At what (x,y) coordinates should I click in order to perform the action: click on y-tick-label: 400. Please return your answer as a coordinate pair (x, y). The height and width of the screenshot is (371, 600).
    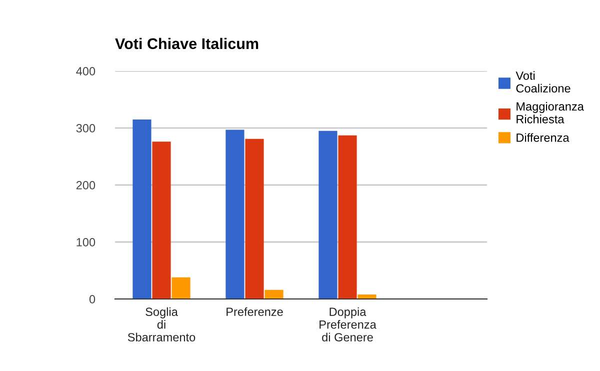
    Looking at the image, I should click on (86, 71).